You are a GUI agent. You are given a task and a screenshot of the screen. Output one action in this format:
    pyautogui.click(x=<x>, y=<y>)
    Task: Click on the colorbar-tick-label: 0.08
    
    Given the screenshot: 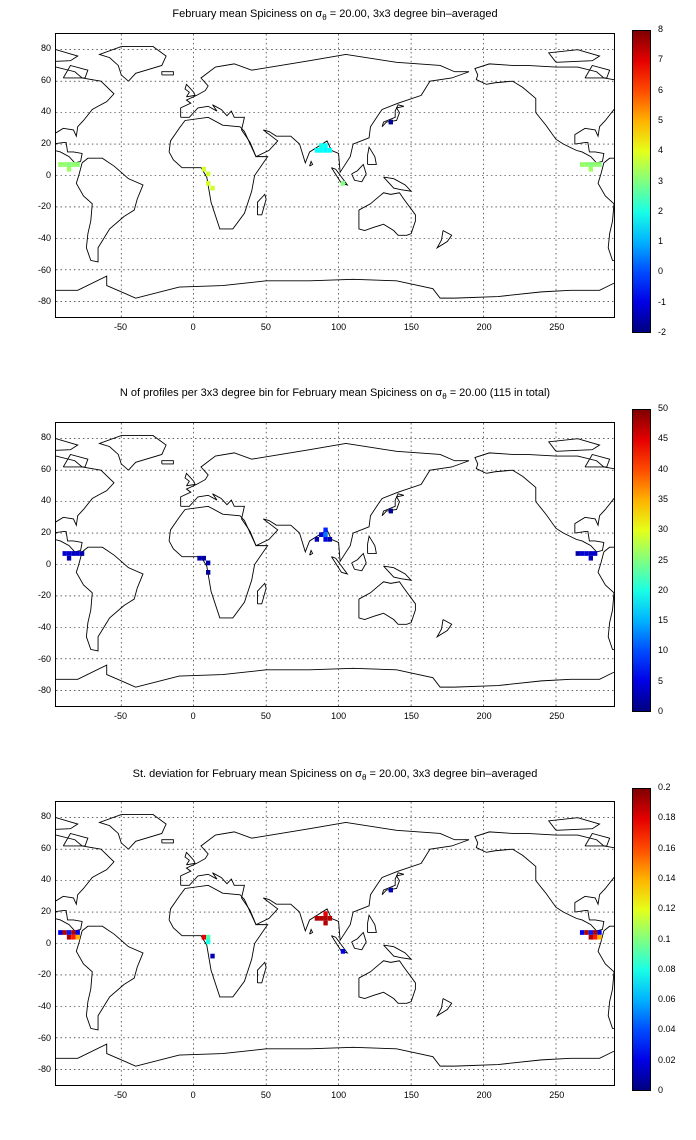 What is the action you would take?
    pyautogui.click(x=667, y=968)
    